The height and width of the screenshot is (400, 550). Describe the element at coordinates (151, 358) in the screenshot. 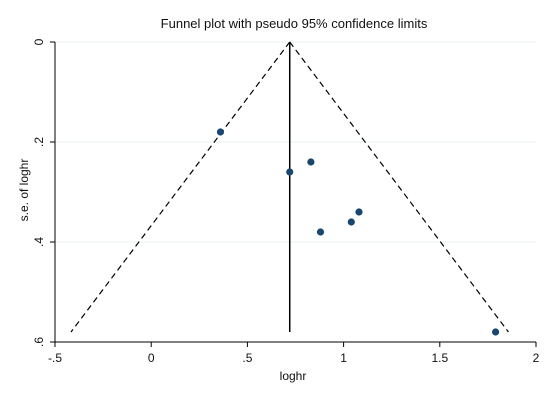

I see `x-tick-label: 0` at that location.